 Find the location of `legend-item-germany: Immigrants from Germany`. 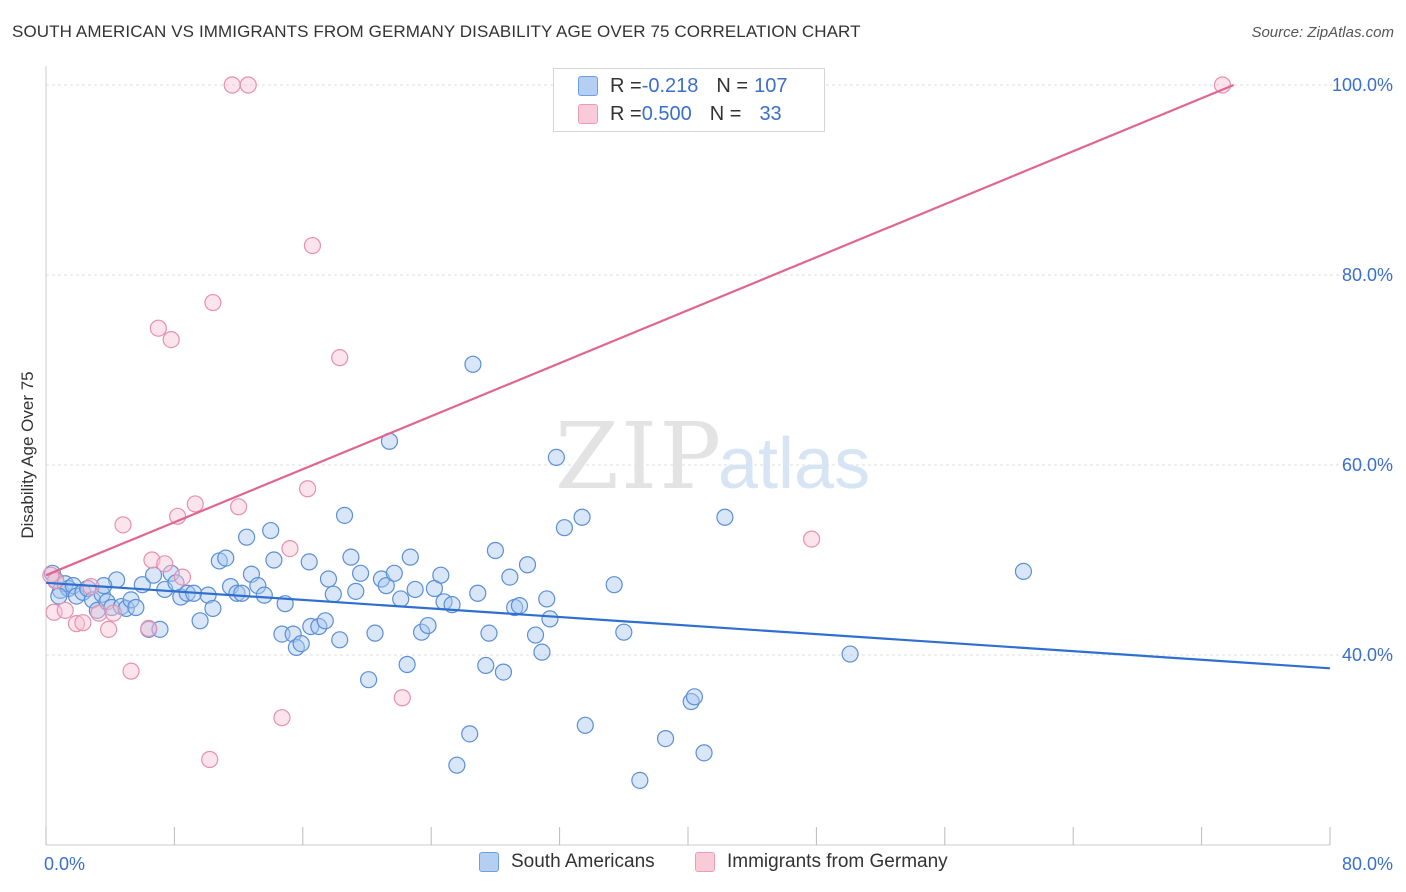

legend-item-germany: Immigrants from Germany is located at coordinates (821, 862).